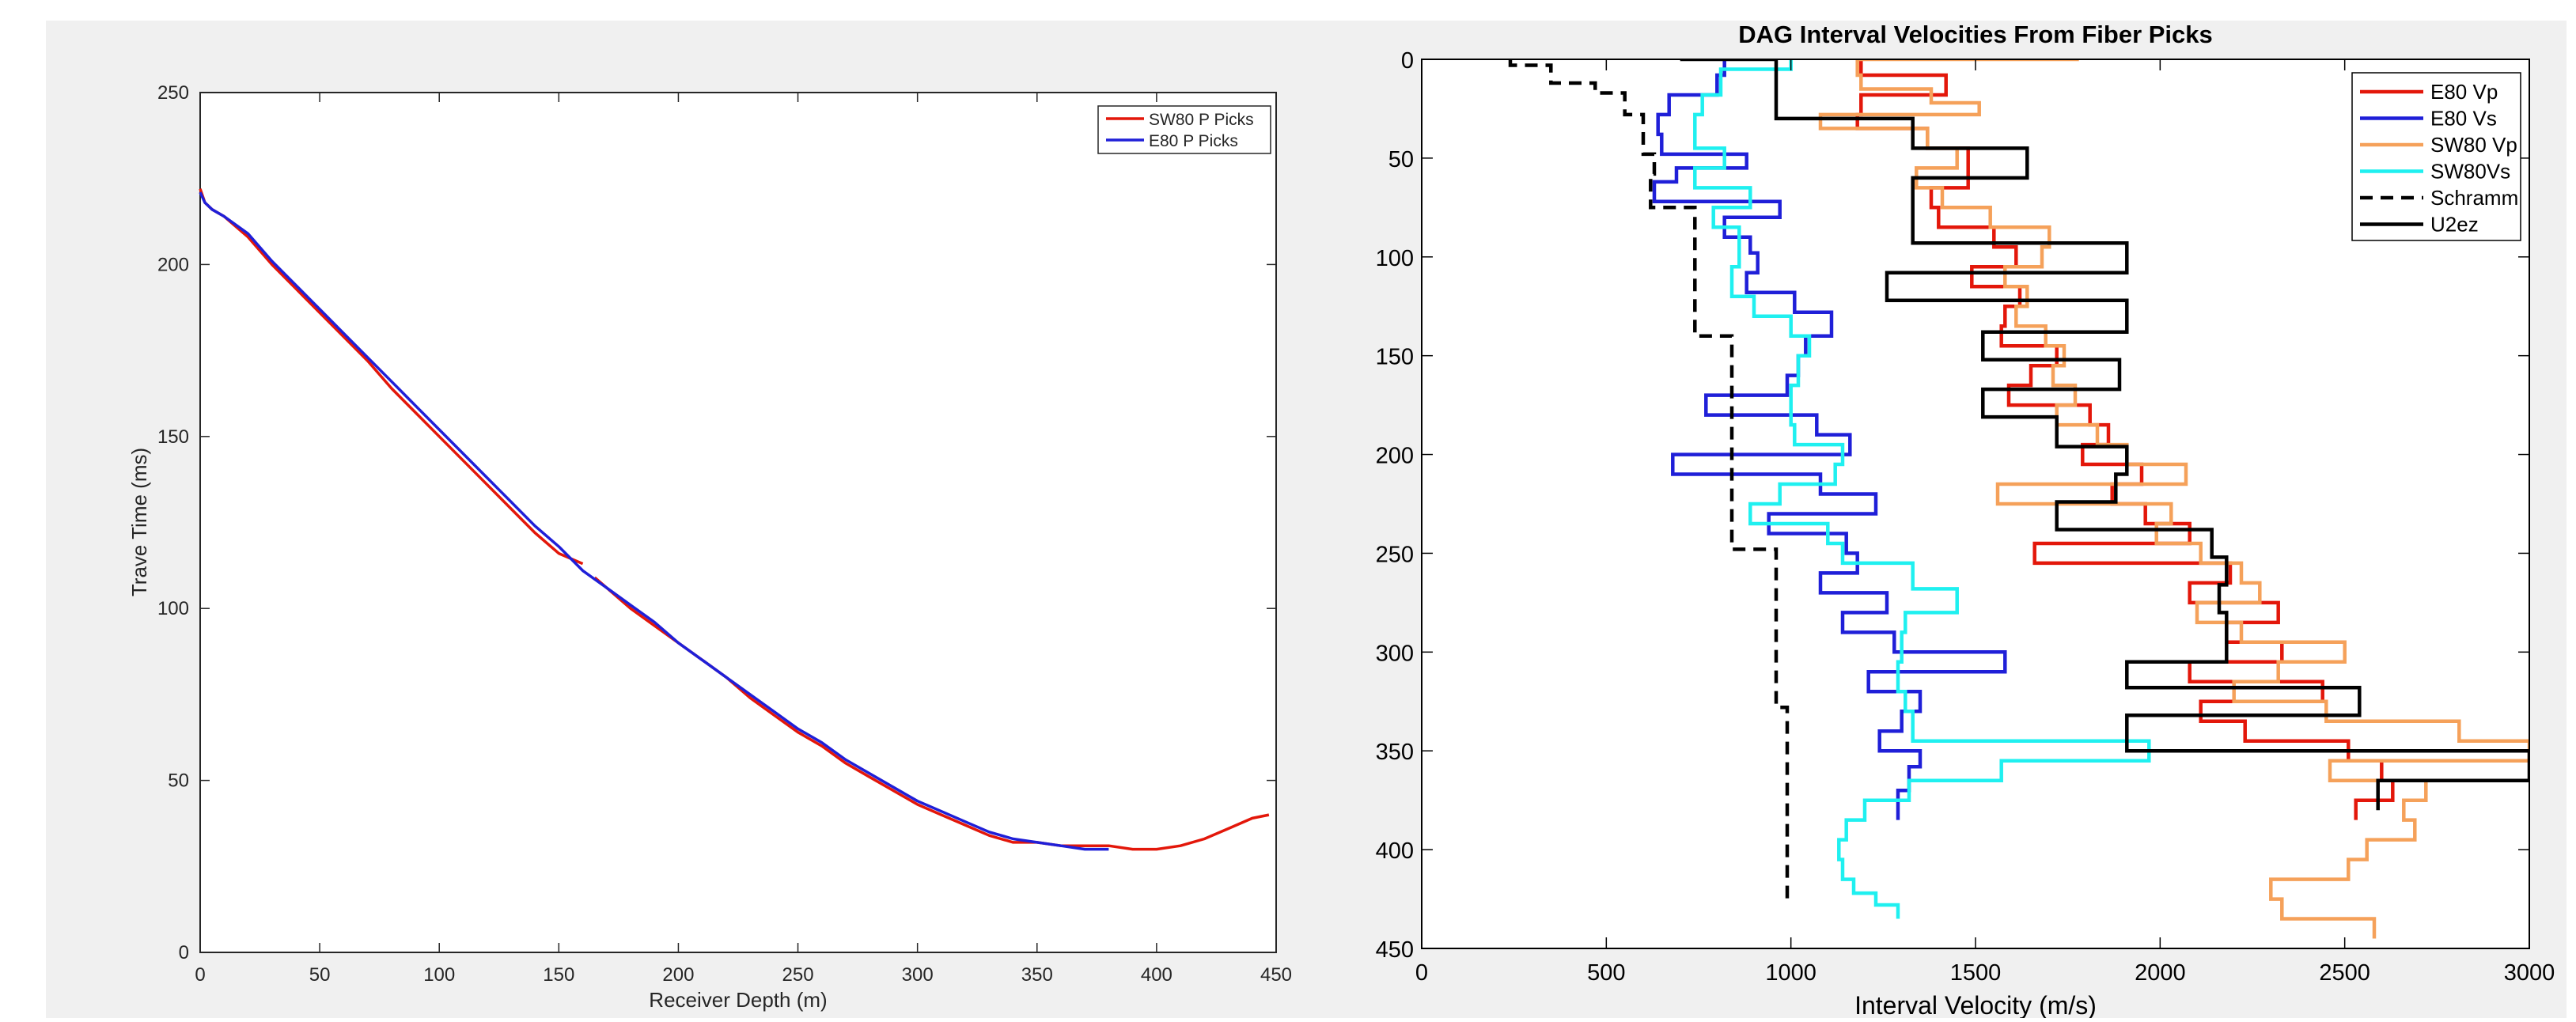  Describe the element at coordinates (1976, 35) in the screenshot. I see `right-chart-title: DAG Interval Velocities From Fiber Picks` at that location.